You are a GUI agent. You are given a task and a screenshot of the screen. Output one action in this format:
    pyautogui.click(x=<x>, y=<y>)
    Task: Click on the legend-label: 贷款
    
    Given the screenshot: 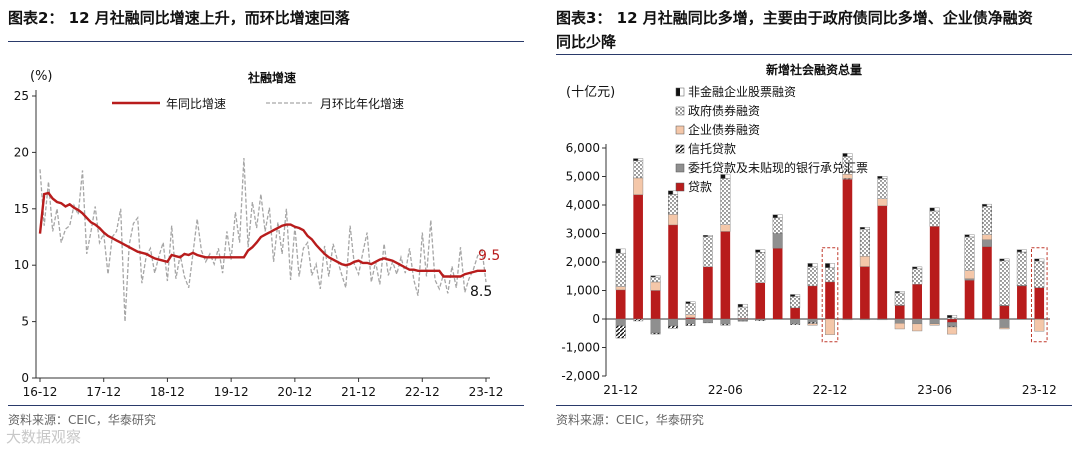 What is the action you would take?
    pyautogui.click(x=700, y=187)
    